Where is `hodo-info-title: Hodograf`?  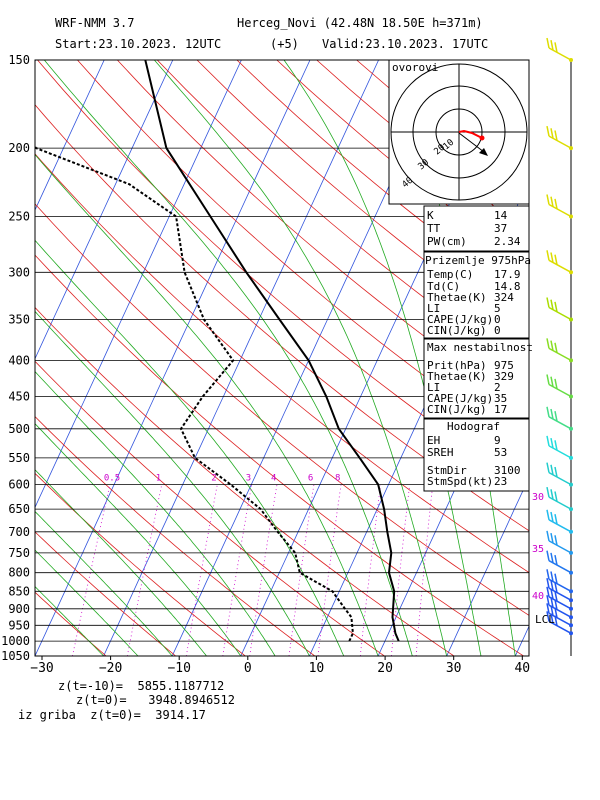 hodo-info-title: Hodograf is located at coordinates (473, 426).